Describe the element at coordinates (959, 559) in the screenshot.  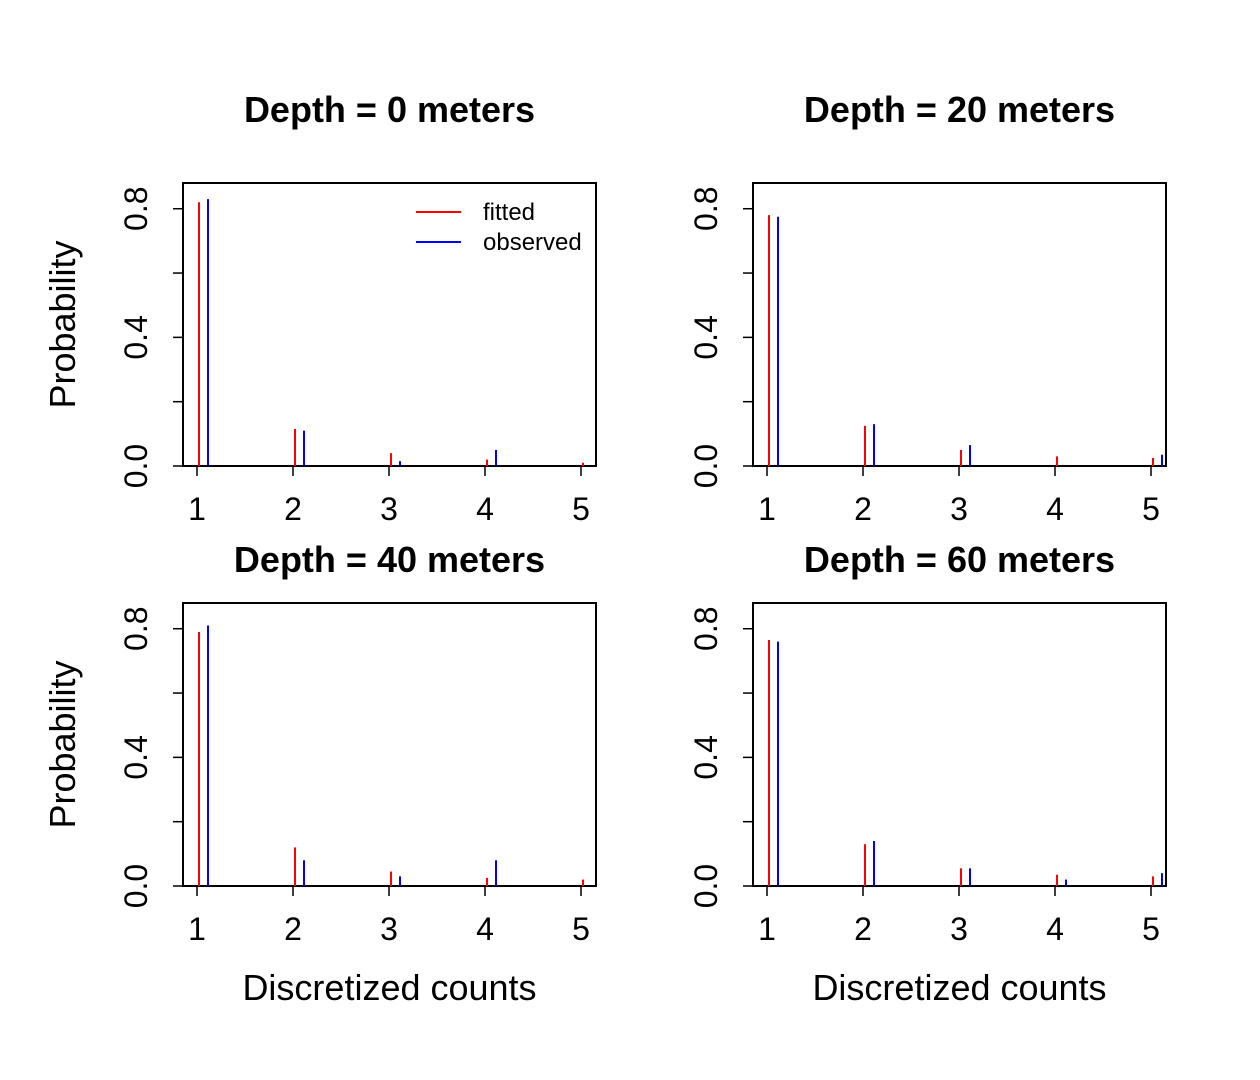
I see `panel-title: Depth = 60 meters` at that location.